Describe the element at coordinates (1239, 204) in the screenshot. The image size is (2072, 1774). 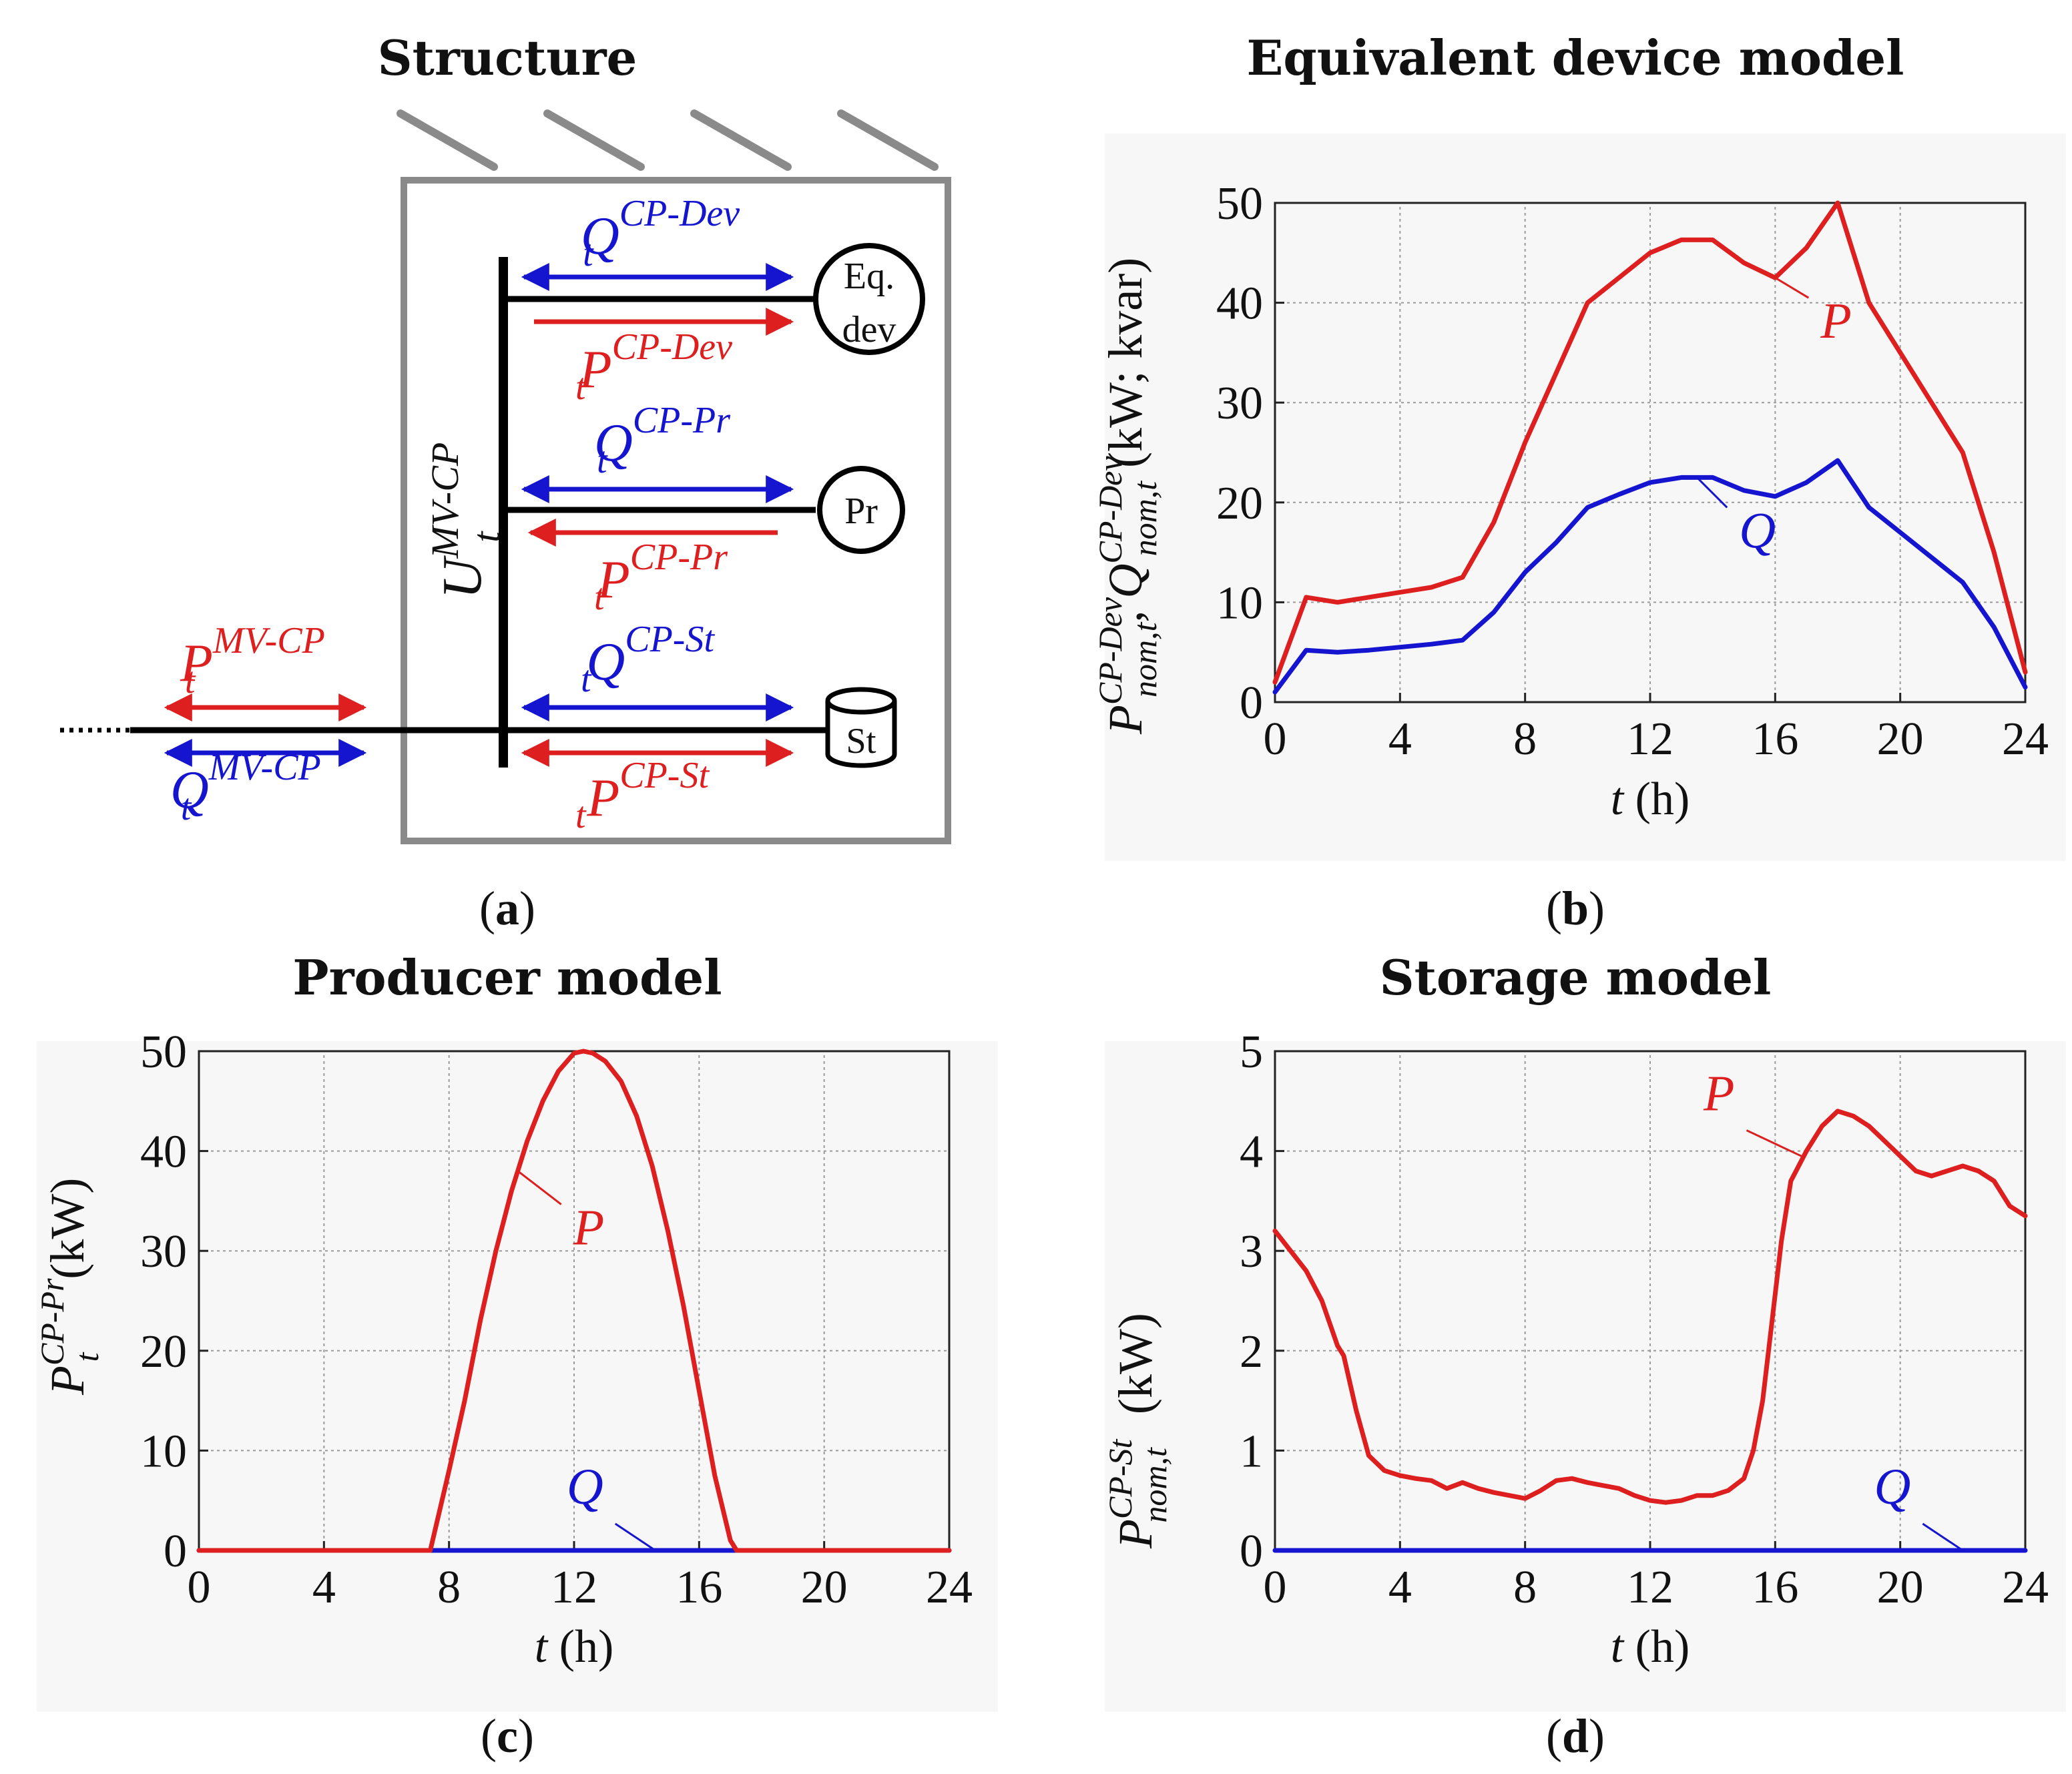
I see `chart-b-ytick-label: 50` at that location.